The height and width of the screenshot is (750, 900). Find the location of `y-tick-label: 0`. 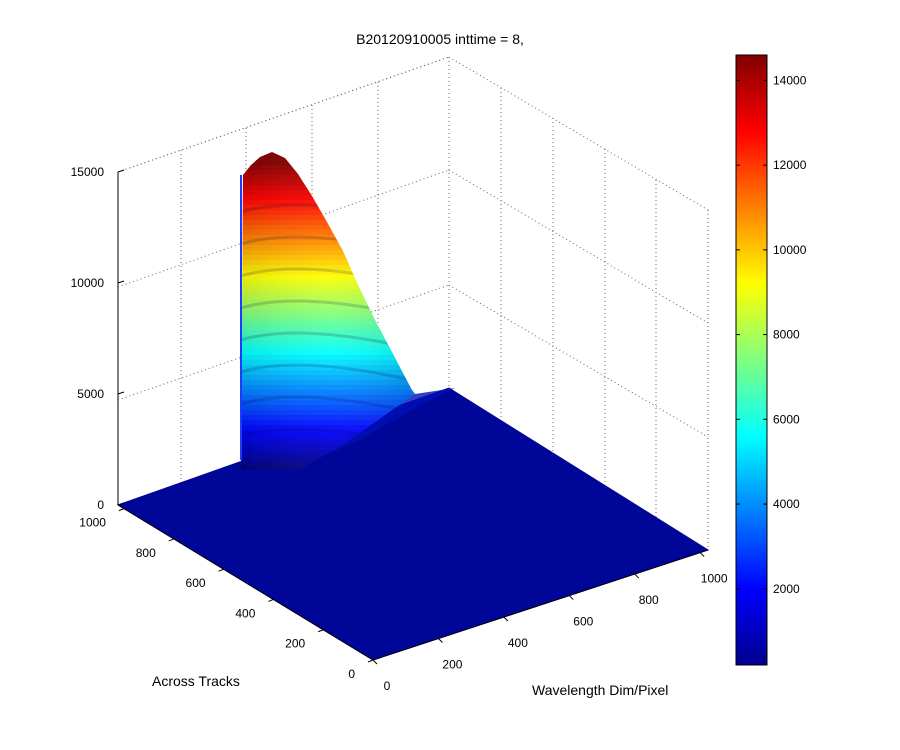

y-tick-label: 0 is located at coordinates (351, 674).